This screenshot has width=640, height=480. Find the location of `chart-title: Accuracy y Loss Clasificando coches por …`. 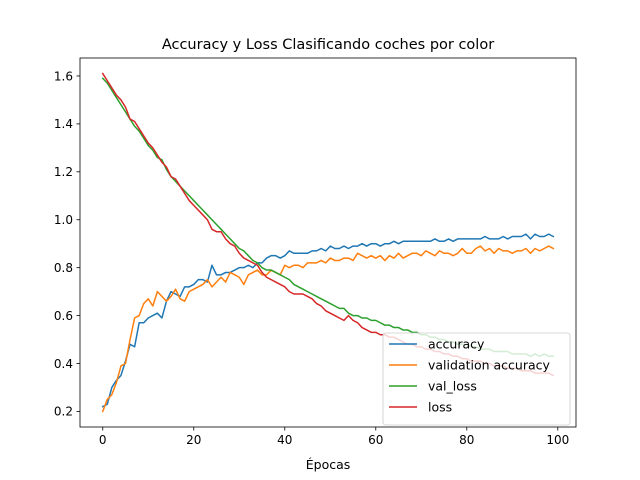

chart-title: Accuracy y Loss Clasificando coches por … is located at coordinates (328, 45).